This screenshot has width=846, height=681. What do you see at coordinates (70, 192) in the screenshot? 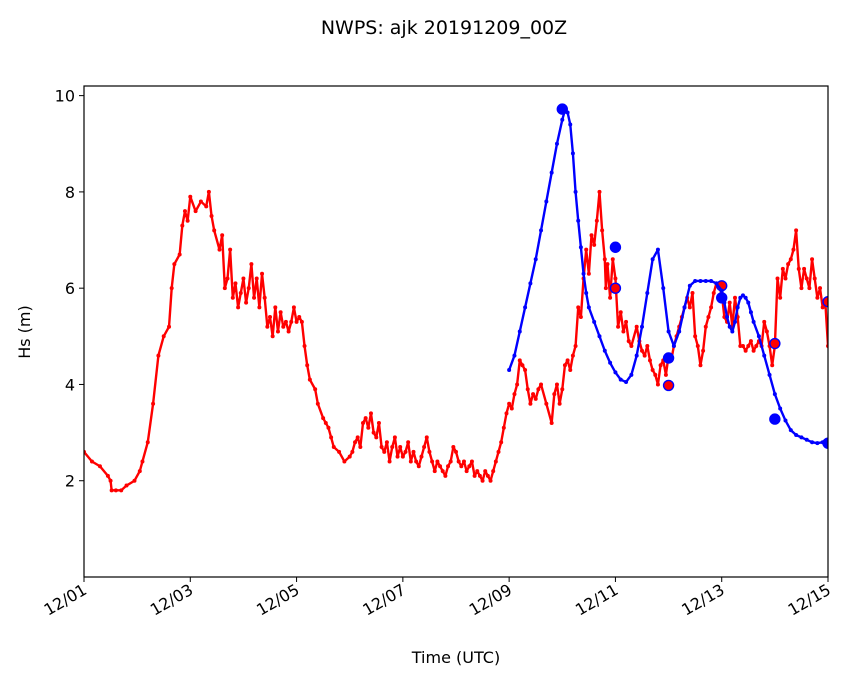
I see `y-tick-label: 8` at bounding box center [70, 192].